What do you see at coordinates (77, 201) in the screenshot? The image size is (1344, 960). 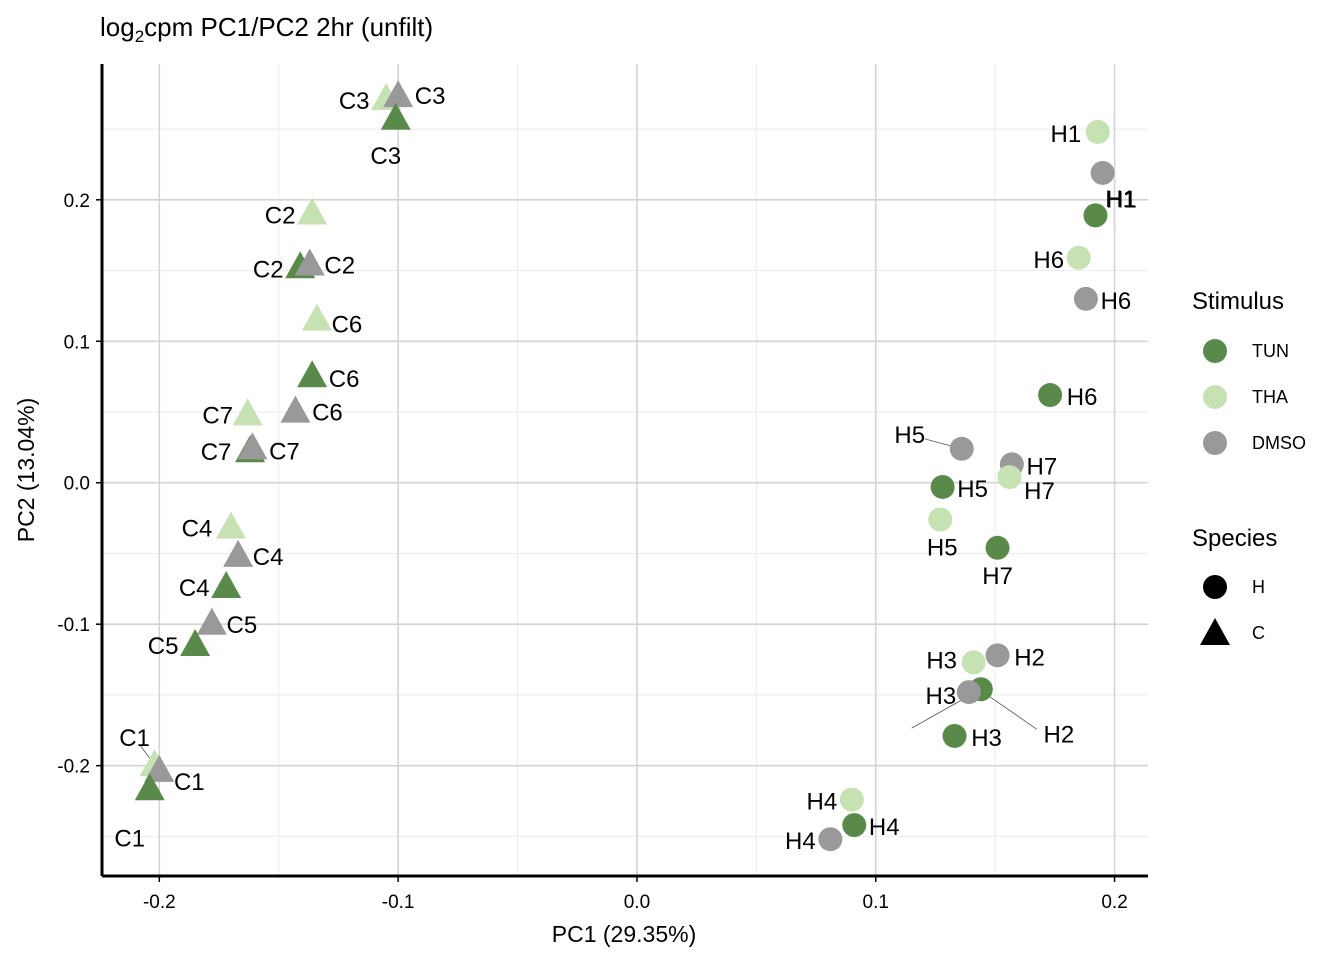 I see `y-tick-label: 0.2` at bounding box center [77, 201].